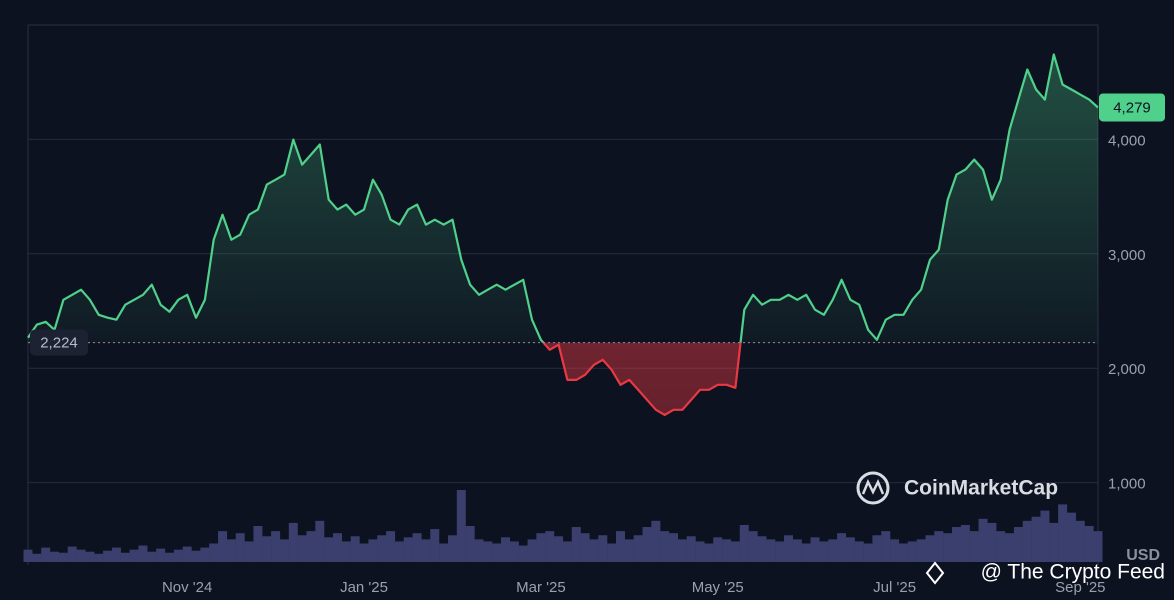  I want to click on y-tick-label: 1,000, so click(1127, 484).